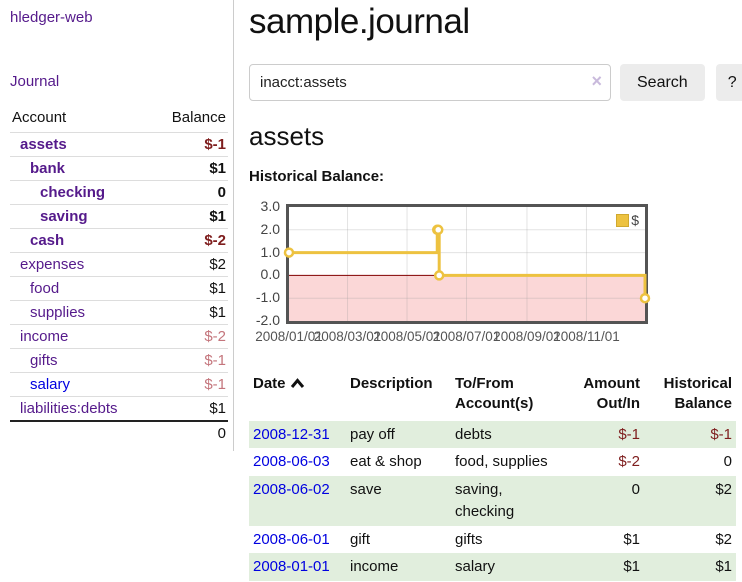  Describe the element at coordinates (45, 288) in the screenshot. I see `sidebar-account-link: food` at that location.